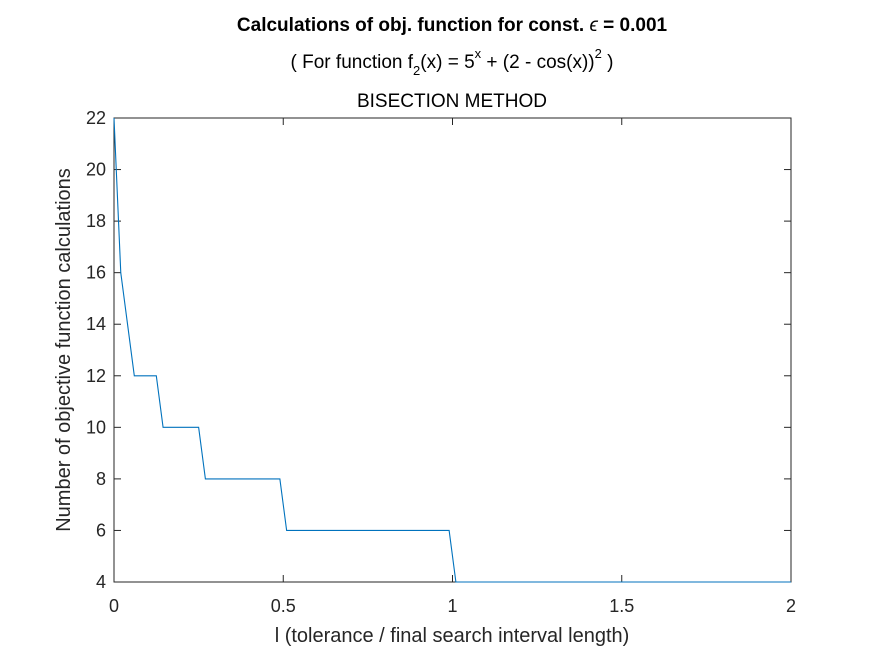  Describe the element at coordinates (621, 606) in the screenshot. I see `x-tick-label: 1.5` at that location.